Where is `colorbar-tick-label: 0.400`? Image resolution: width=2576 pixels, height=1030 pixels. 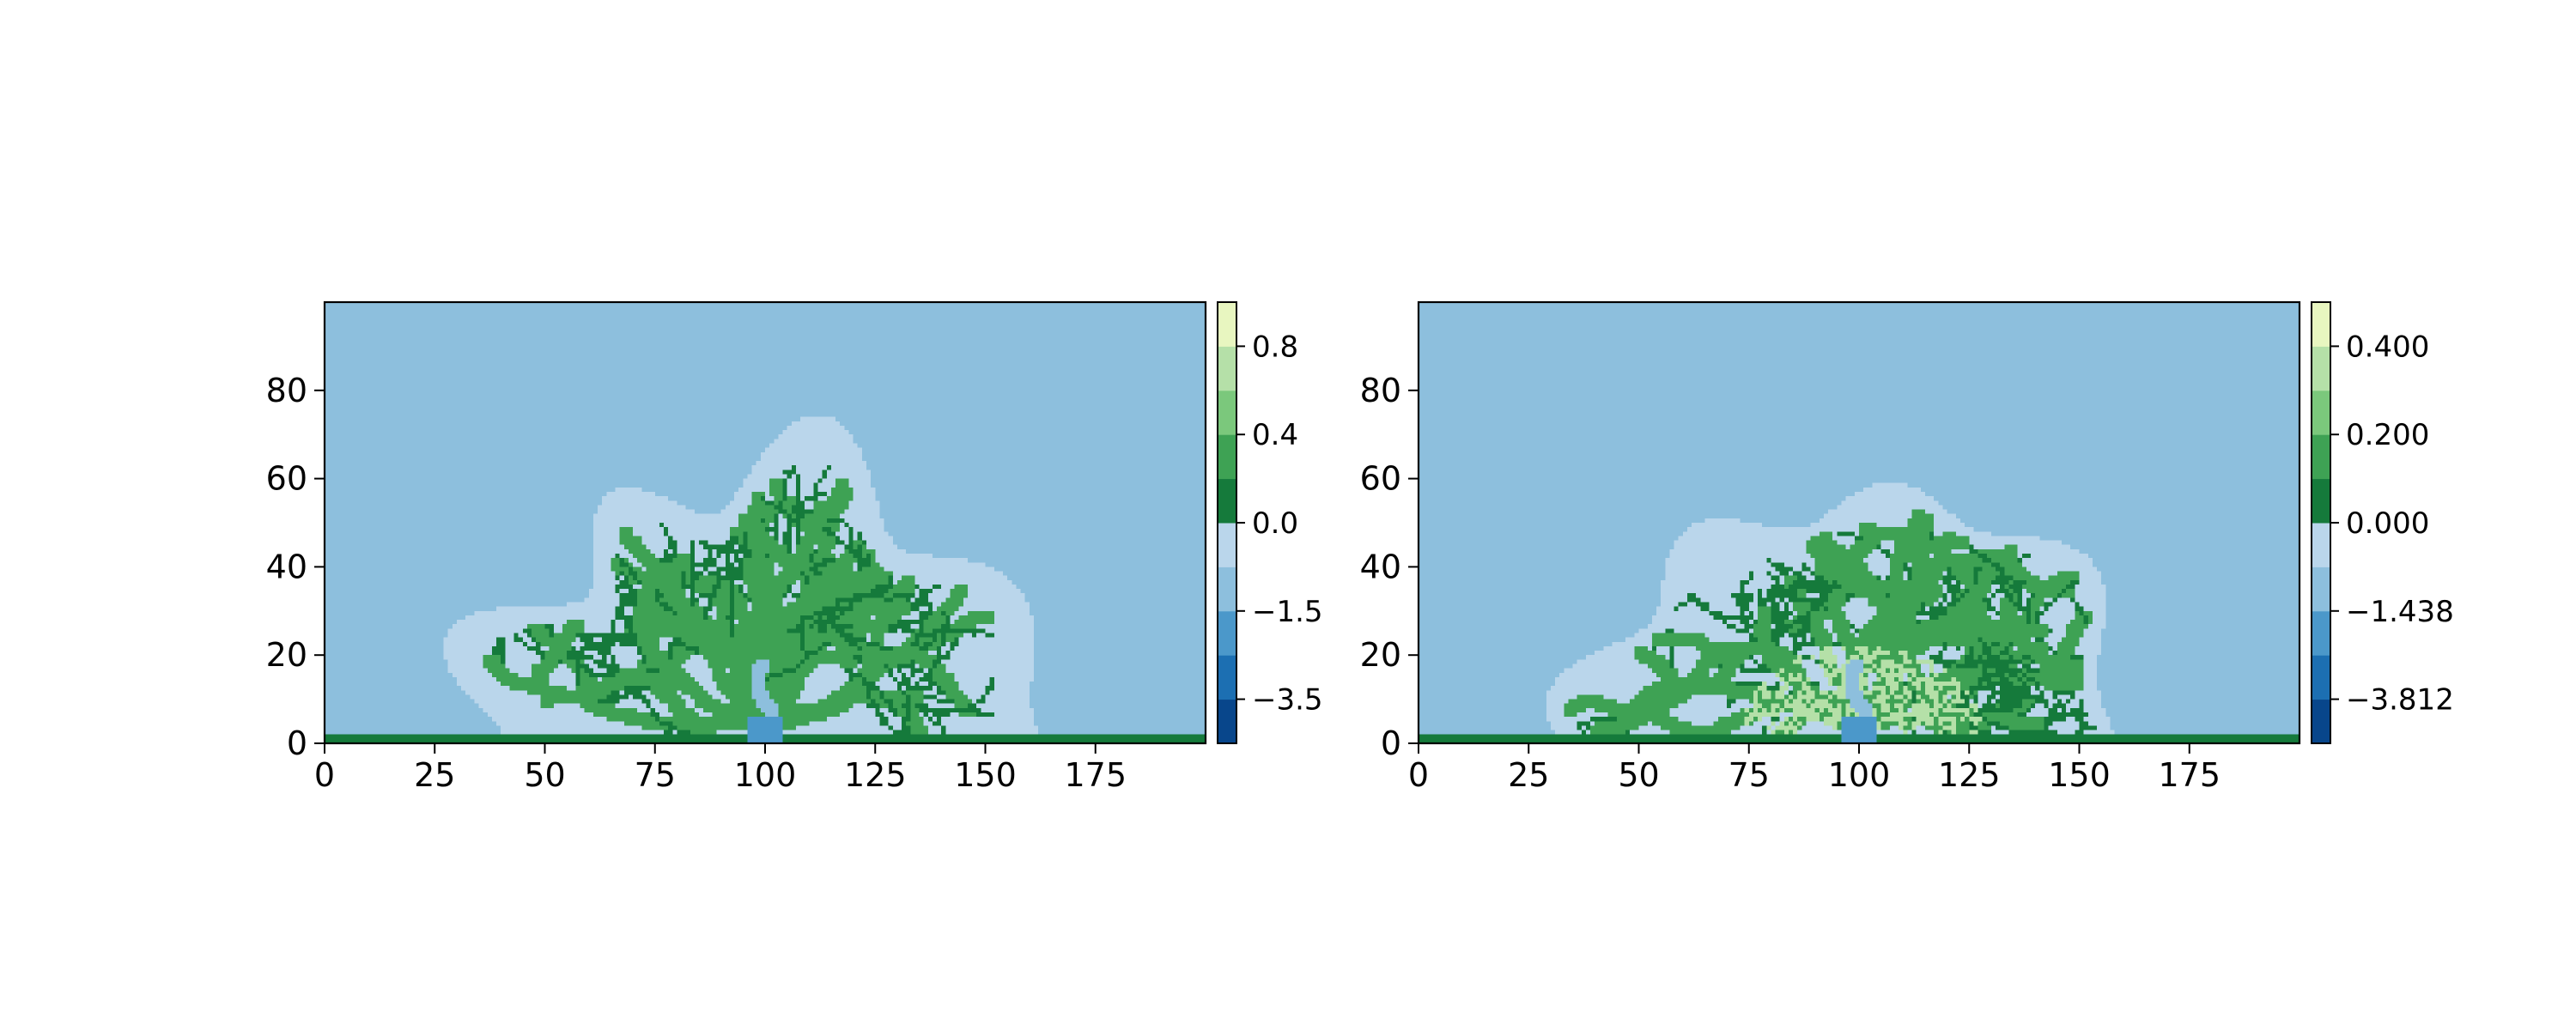
colorbar-tick-label: 0.400 is located at coordinates (2387, 347).